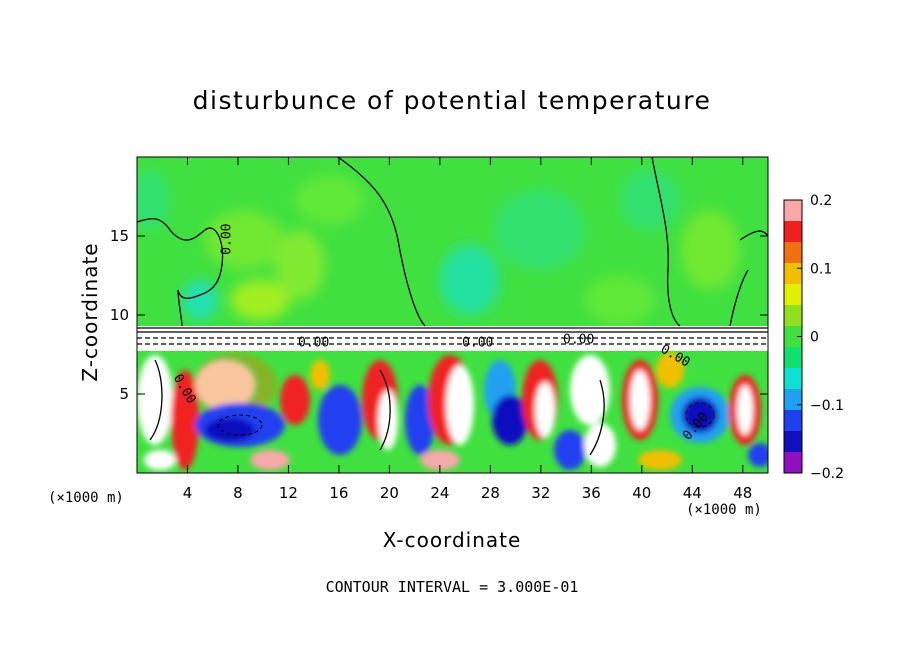 The image size is (904, 654). Describe the element at coordinates (540, 493) in the screenshot. I see `x-tick-label: 32` at that location.